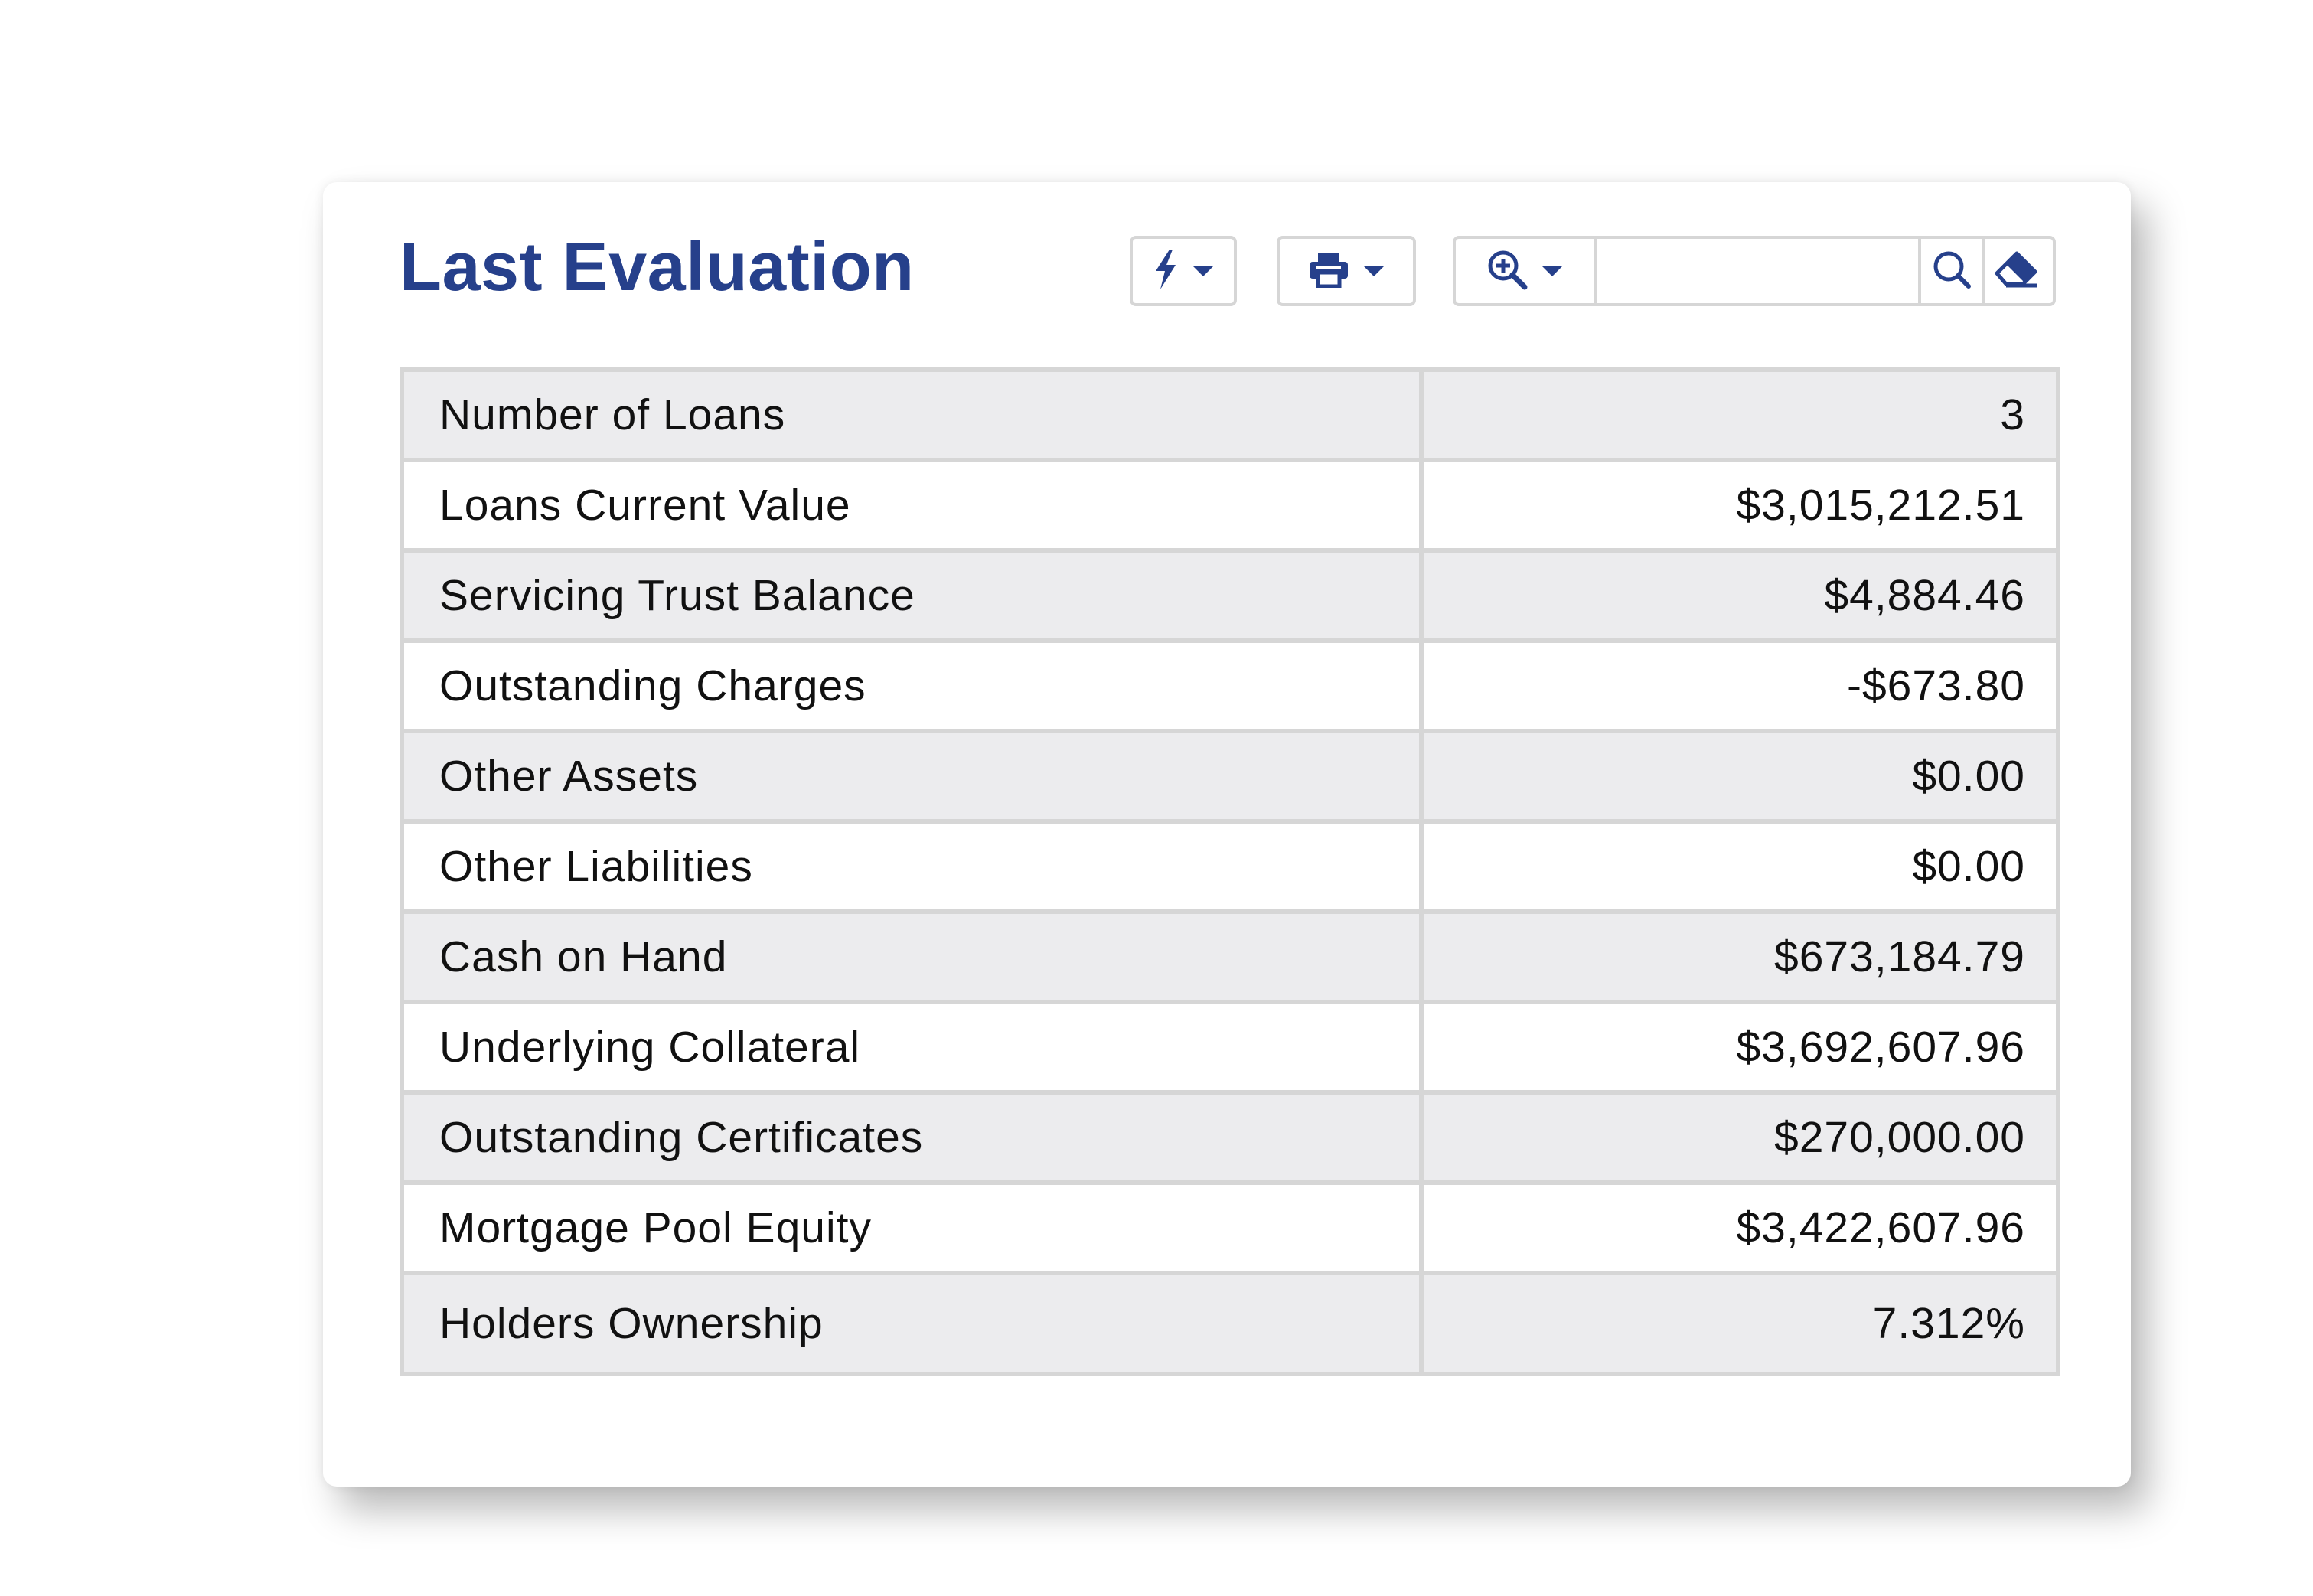 This screenshot has width=2313, height=1596. I want to click on table-row: Cash on Hand $673,184.79, so click(1230, 956).